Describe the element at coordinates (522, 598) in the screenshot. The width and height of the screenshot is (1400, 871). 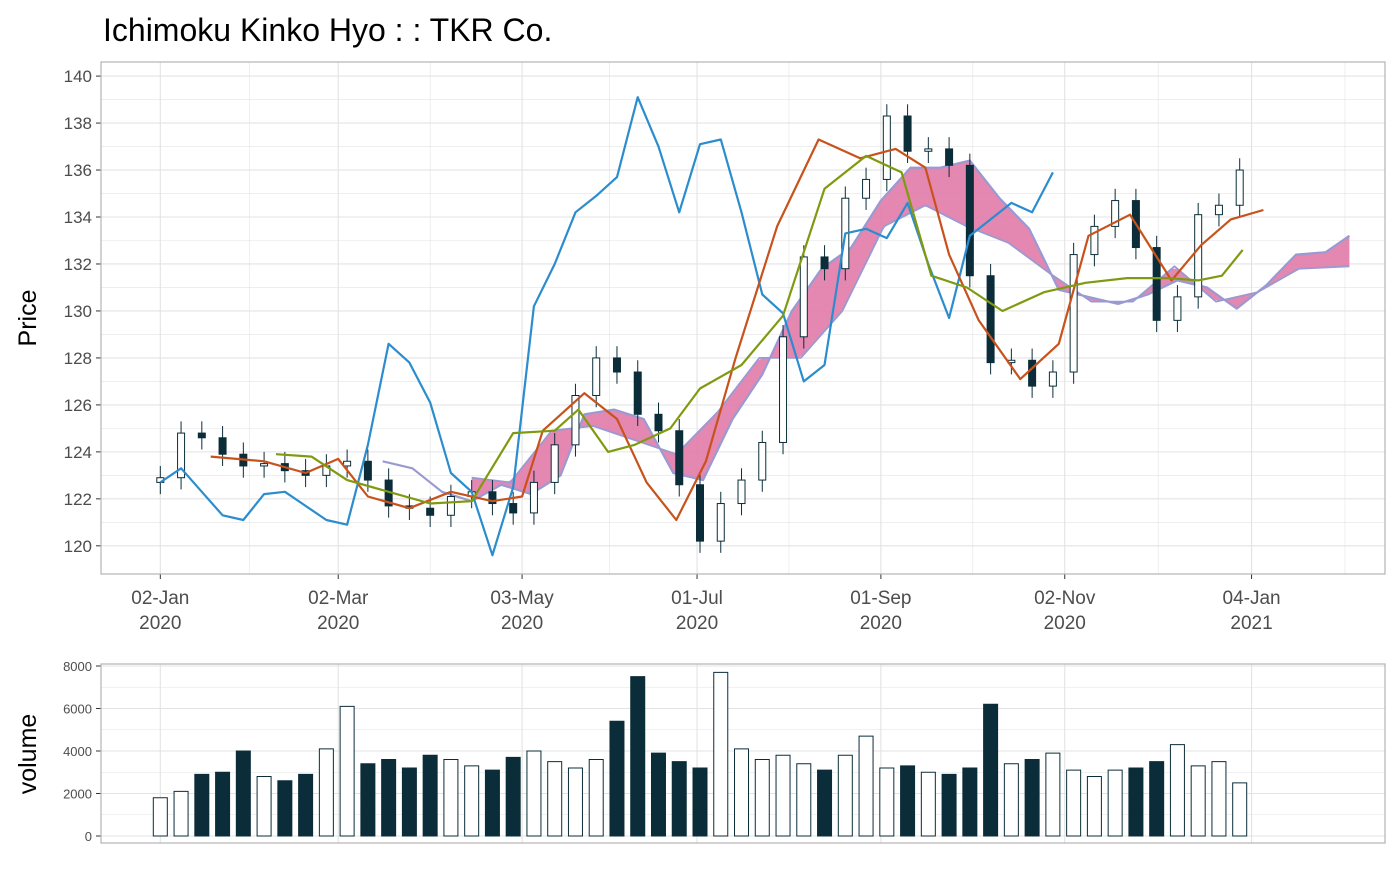
I see `date-tick-label: 03-May` at that location.